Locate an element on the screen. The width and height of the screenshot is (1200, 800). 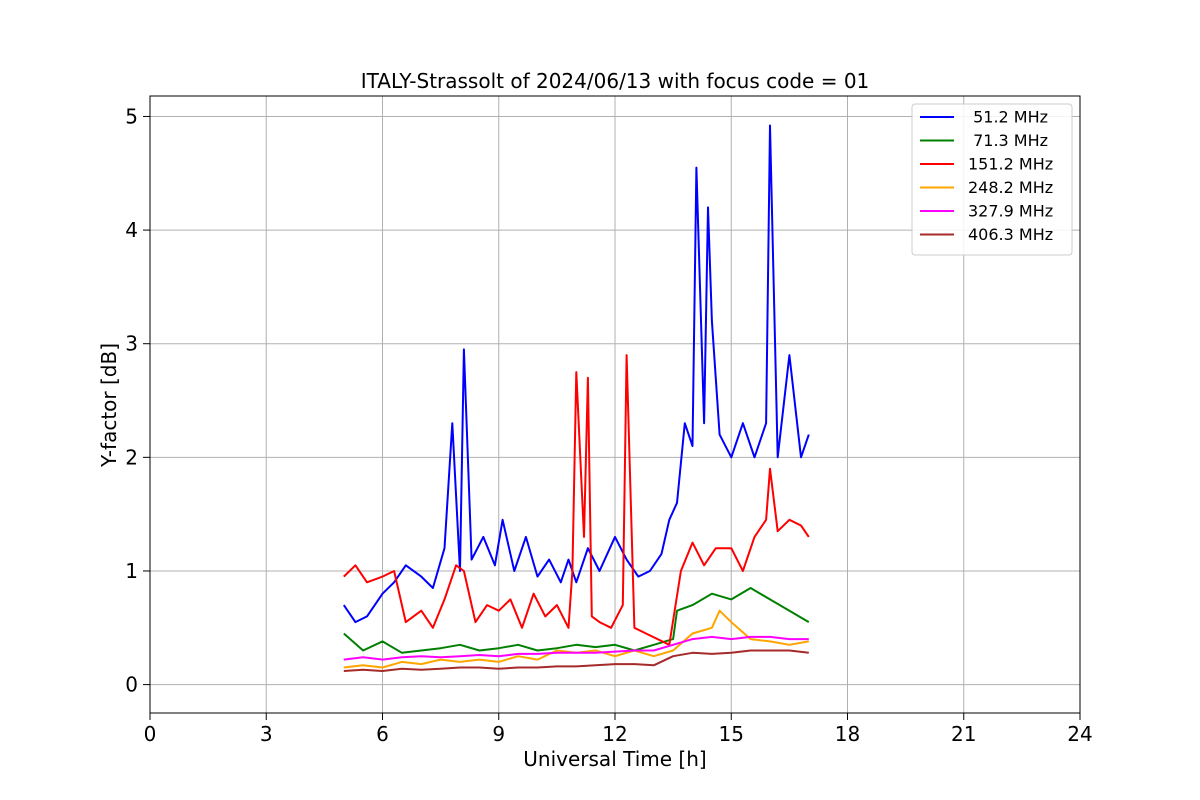
x-tick-label: 3 is located at coordinates (266, 734).